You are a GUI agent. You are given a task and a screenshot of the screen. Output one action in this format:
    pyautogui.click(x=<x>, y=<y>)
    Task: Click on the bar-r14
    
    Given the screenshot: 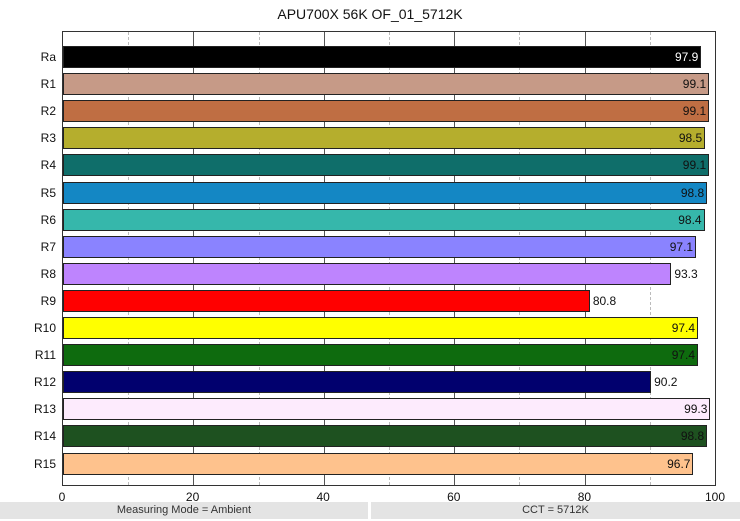 What is the action you would take?
    pyautogui.click(x=385, y=436)
    